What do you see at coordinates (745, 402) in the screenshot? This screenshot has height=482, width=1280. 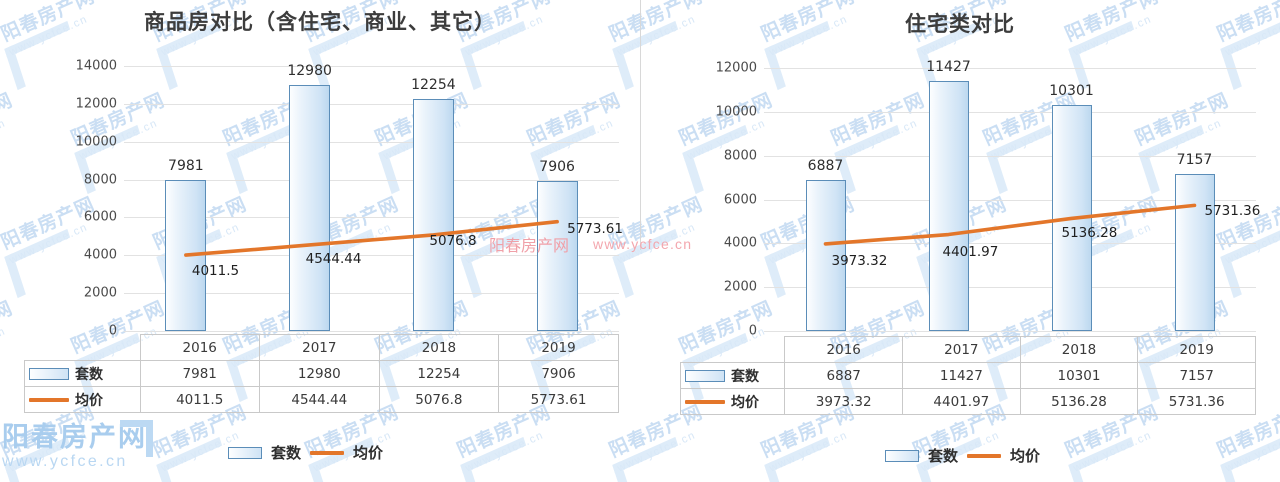 I see `table-series-label: 均价` at bounding box center [745, 402].